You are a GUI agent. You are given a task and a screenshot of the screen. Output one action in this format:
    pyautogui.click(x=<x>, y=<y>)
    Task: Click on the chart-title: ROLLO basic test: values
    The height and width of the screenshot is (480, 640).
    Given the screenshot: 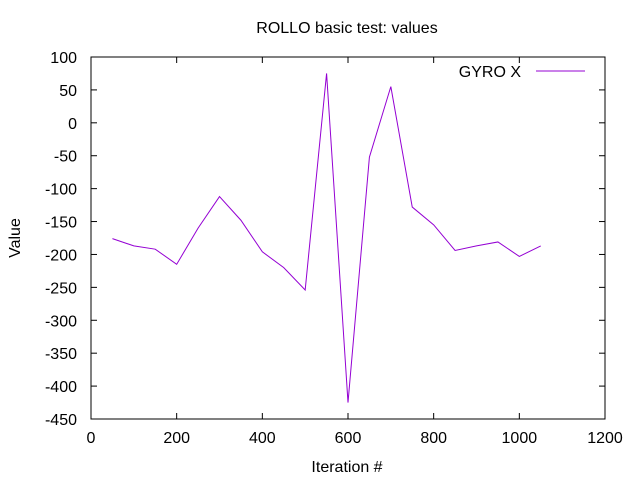 What is the action you would take?
    pyautogui.click(x=346, y=28)
    